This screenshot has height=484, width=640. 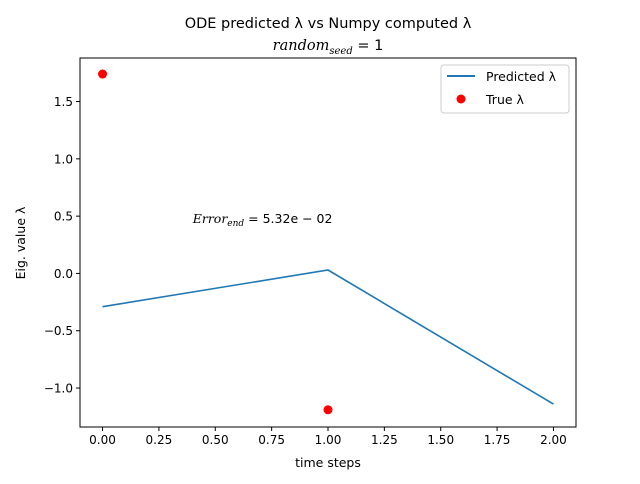 What do you see at coordinates (505, 99) in the screenshot?
I see `legend-true-label: True λ` at bounding box center [505, 99].